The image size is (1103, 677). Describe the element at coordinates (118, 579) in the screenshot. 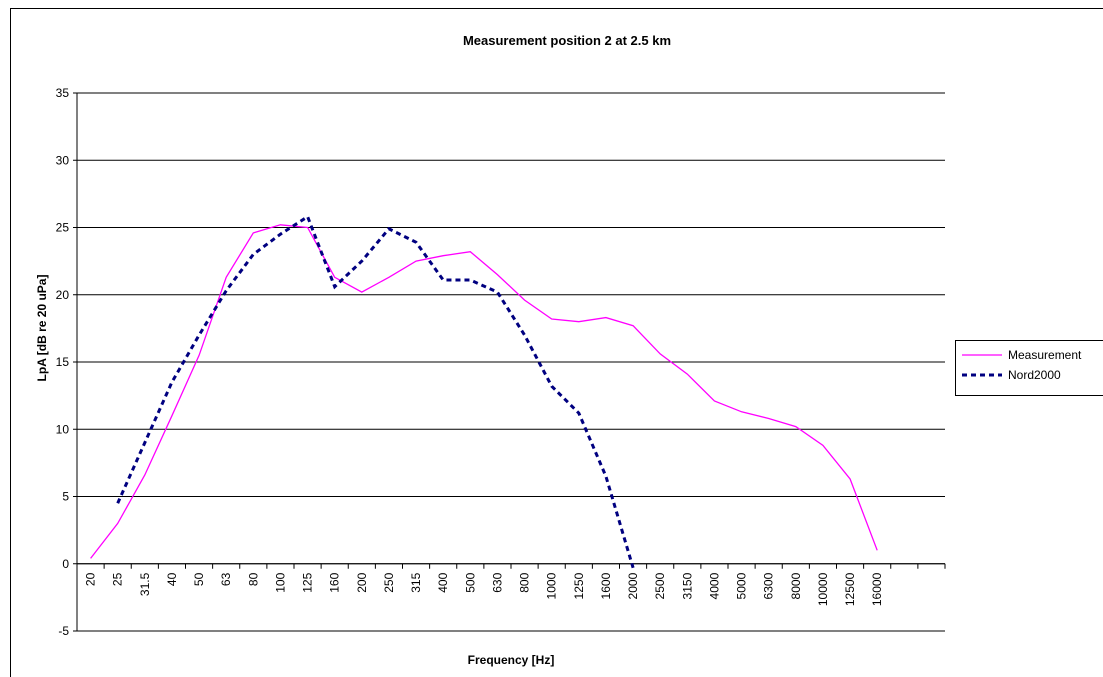

I see `x-tick-label: 25` at that location.